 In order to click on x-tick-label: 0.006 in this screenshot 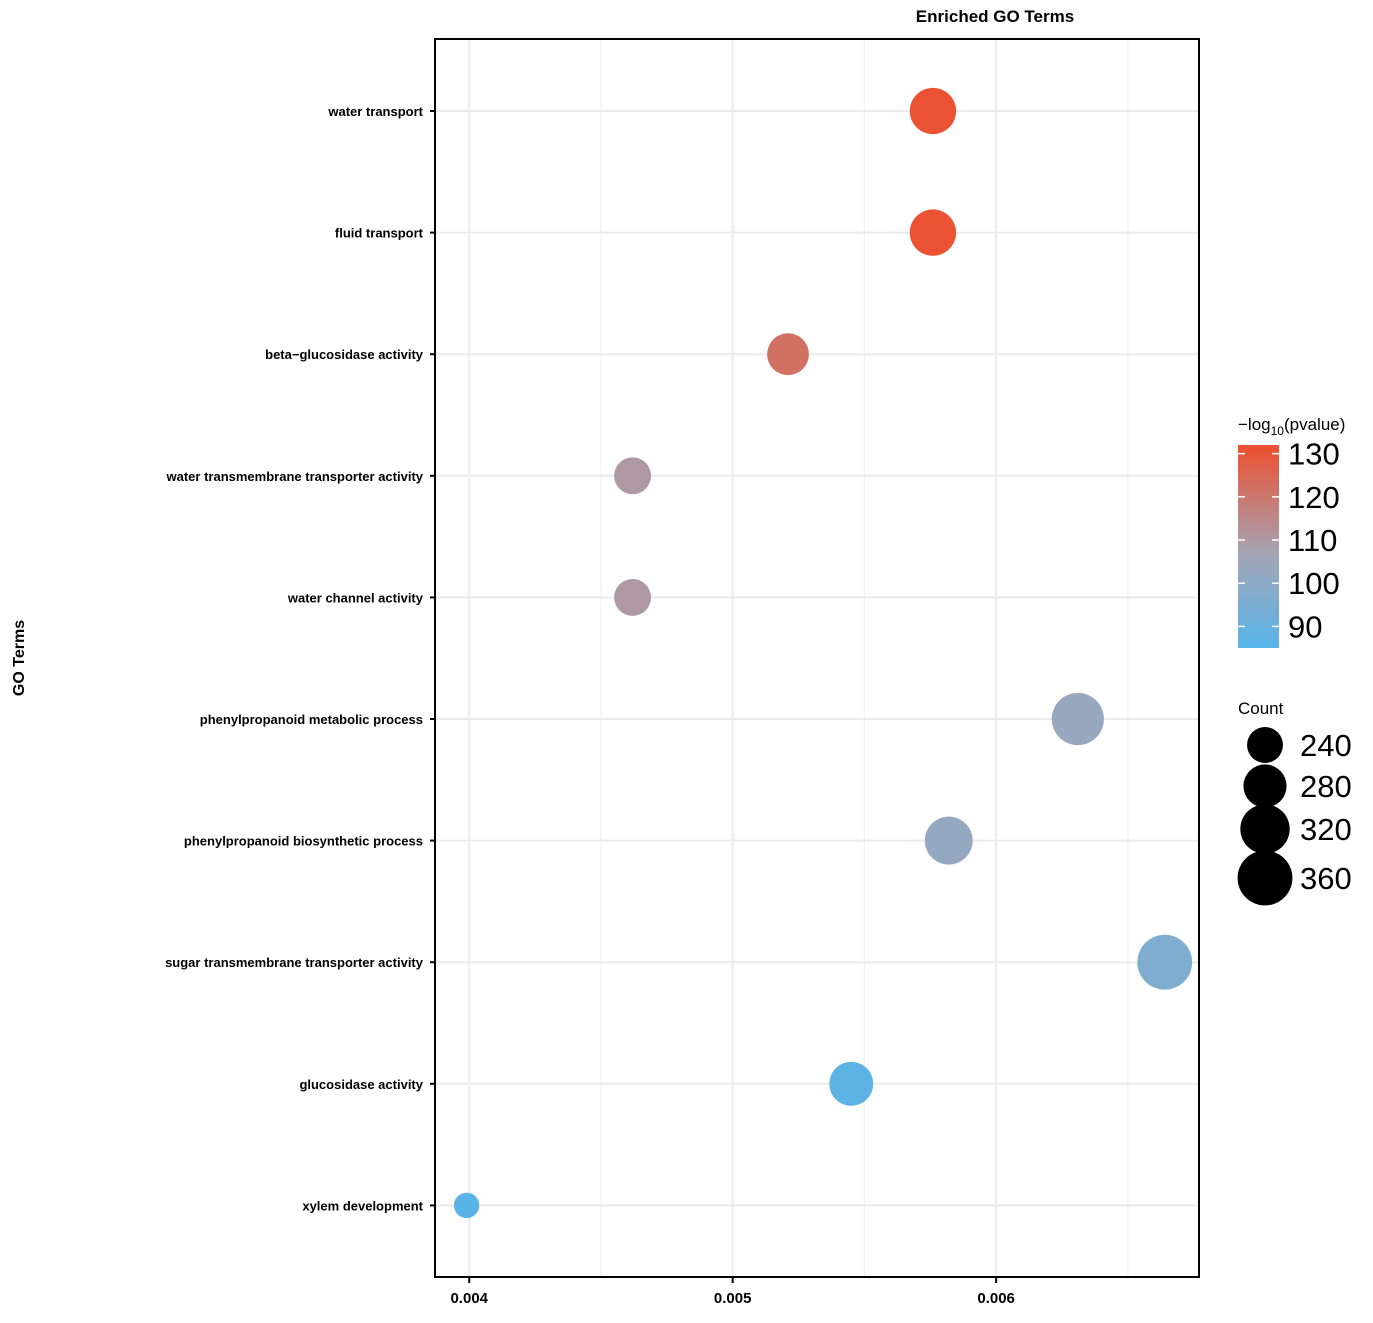, I will do `click(996, 1298)`.